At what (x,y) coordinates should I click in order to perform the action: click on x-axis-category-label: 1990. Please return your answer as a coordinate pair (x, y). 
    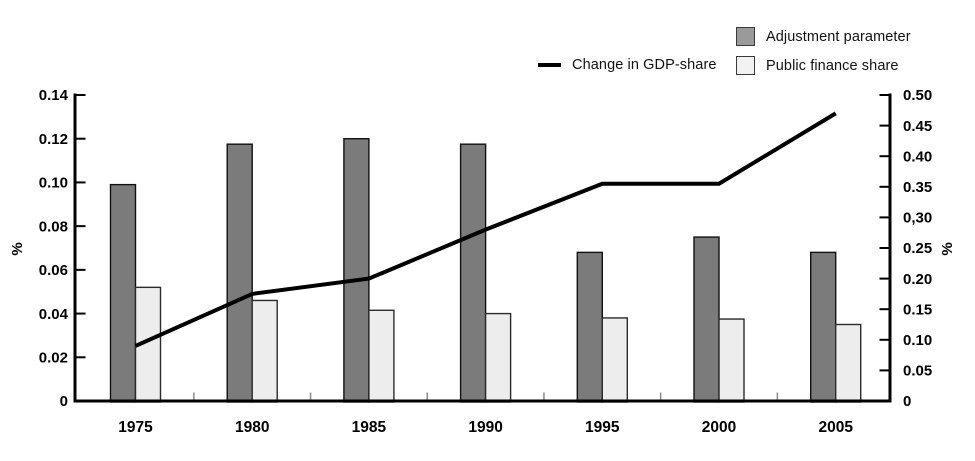
    Looking at the image, I should click on (485, 427).